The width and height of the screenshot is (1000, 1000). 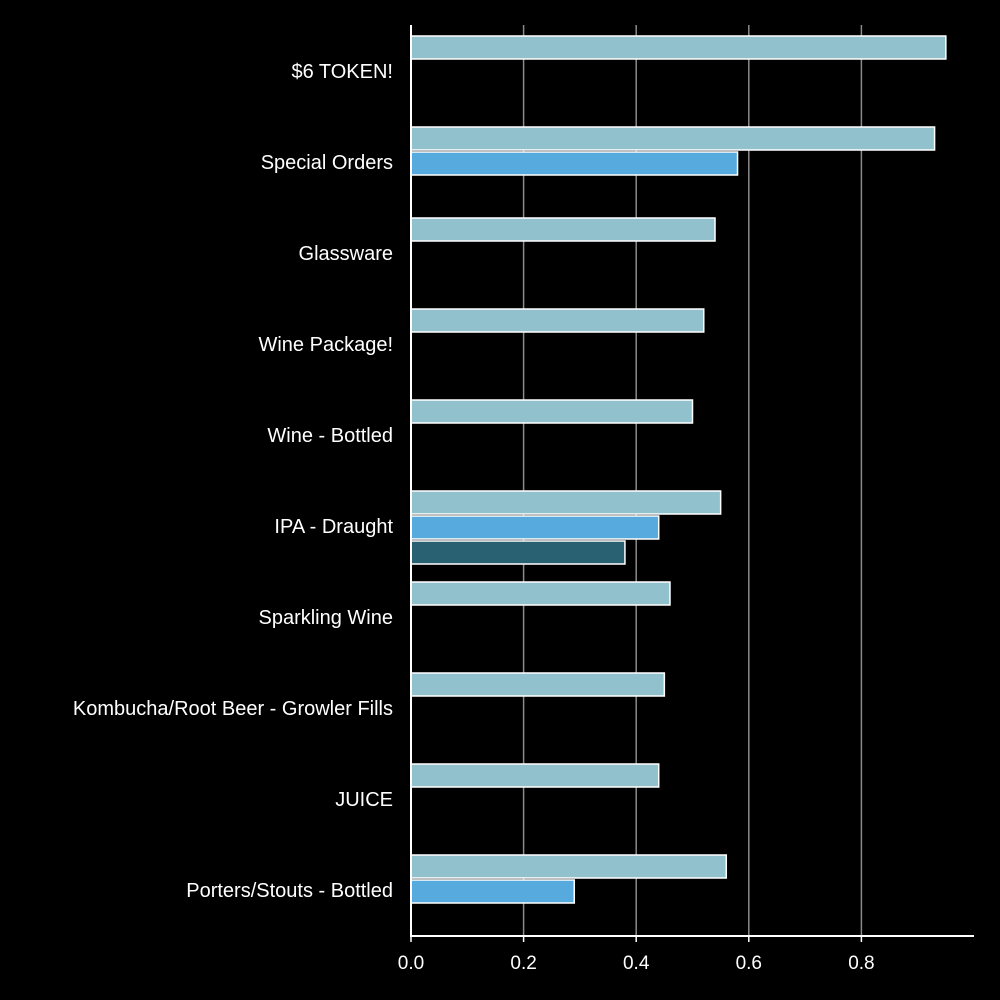 I want to click on category-label: Glassware, so click(x=346, y=254).